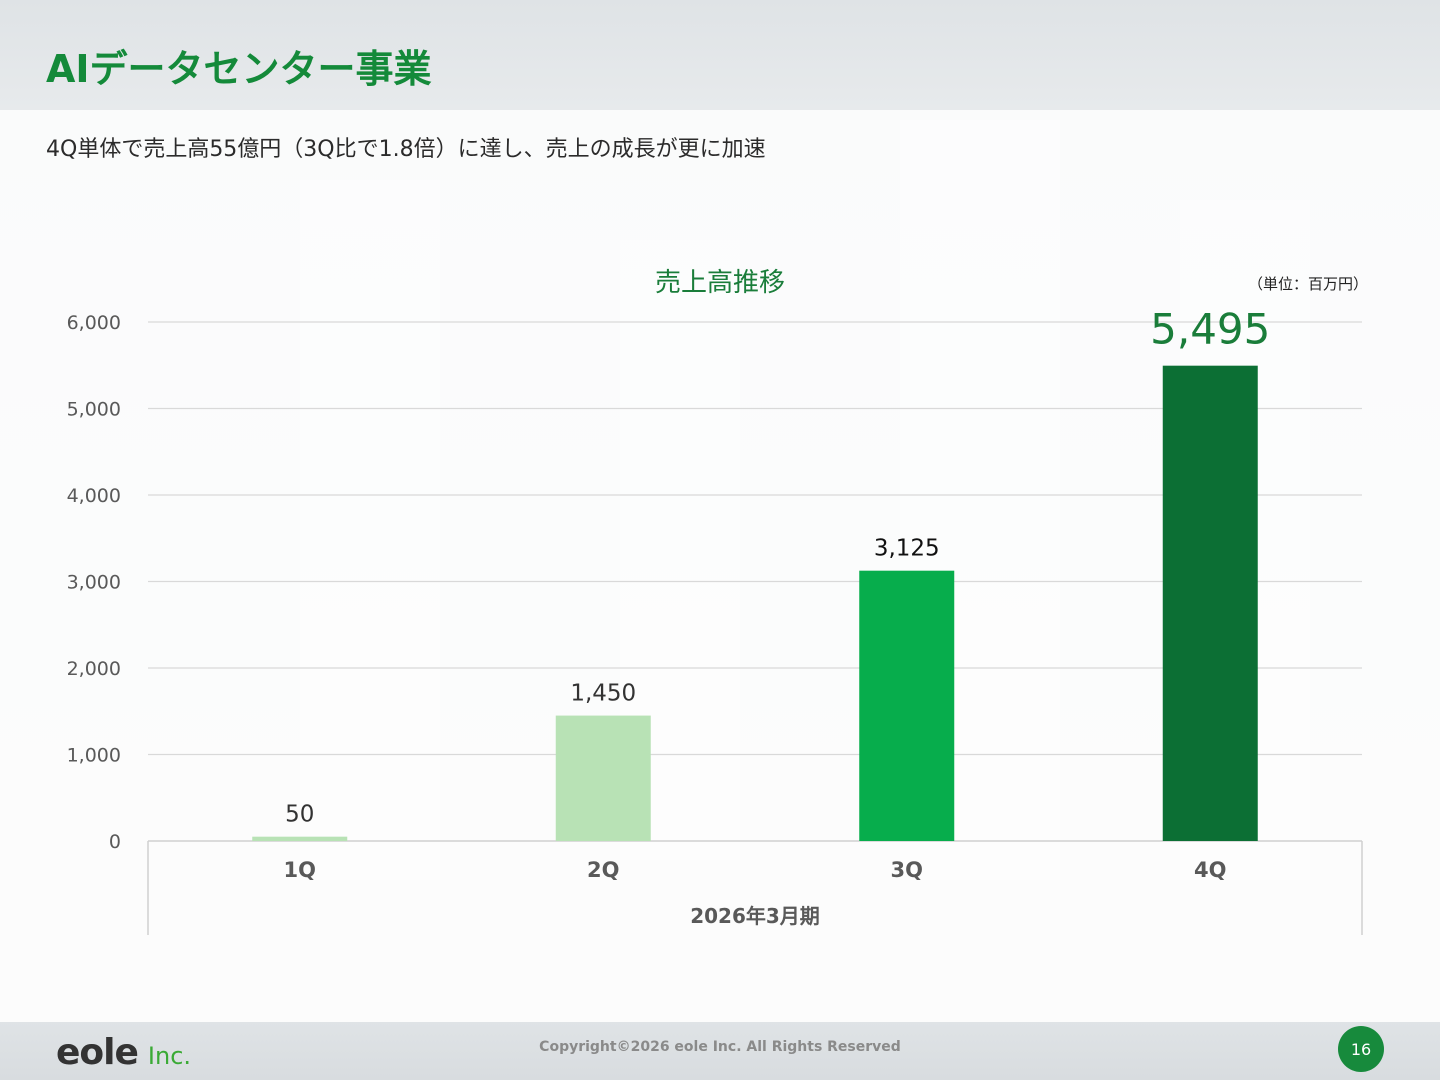  Describe the element at coordinates (1210, 329) in the screenshot. I see `data-label: 5,495` at that location.